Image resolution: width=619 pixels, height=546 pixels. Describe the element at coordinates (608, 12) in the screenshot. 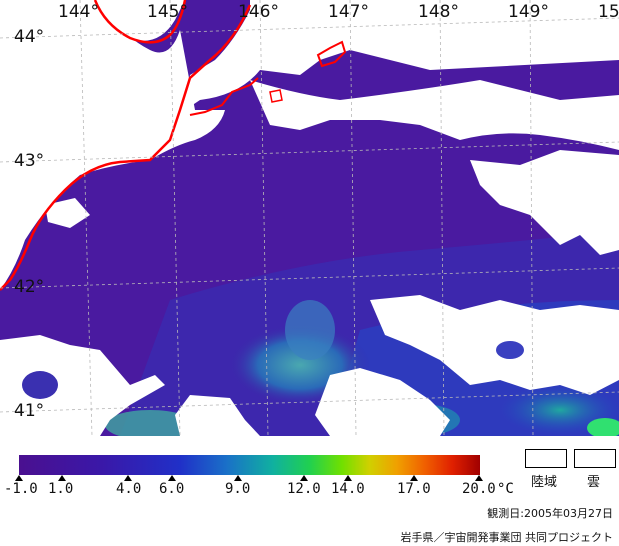

I see `longitude-label-150: 15` at that location.